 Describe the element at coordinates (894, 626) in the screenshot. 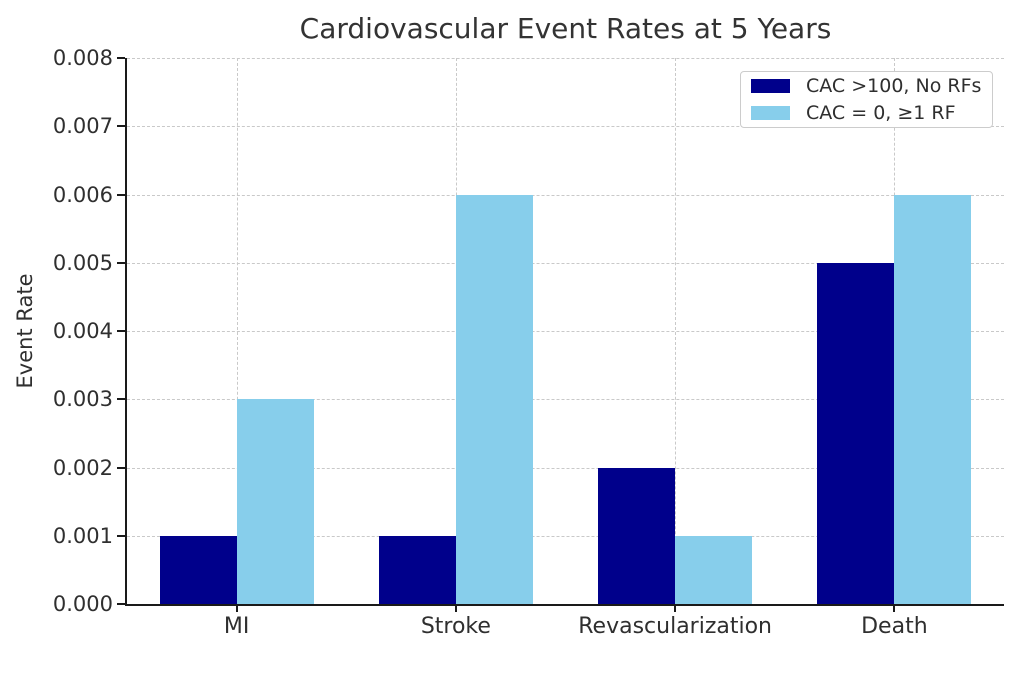

I see `x-tick-label: Death` at that location.